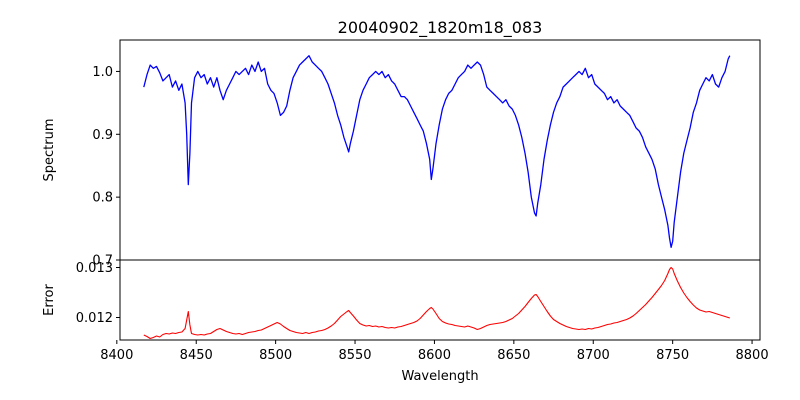 The width and height of the screenshot is (800, 400). What do you see at coordinates (102, 72) in the screenshot?
I see `spectrum-y-tick-label: 1.0` at bounding box center [102, 72].